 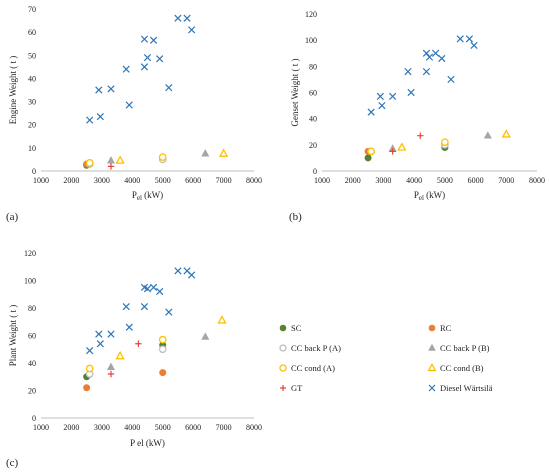 I want to click on legend-entry-cc-back-p-b: CC back P (B), so click(x=459, y=348).